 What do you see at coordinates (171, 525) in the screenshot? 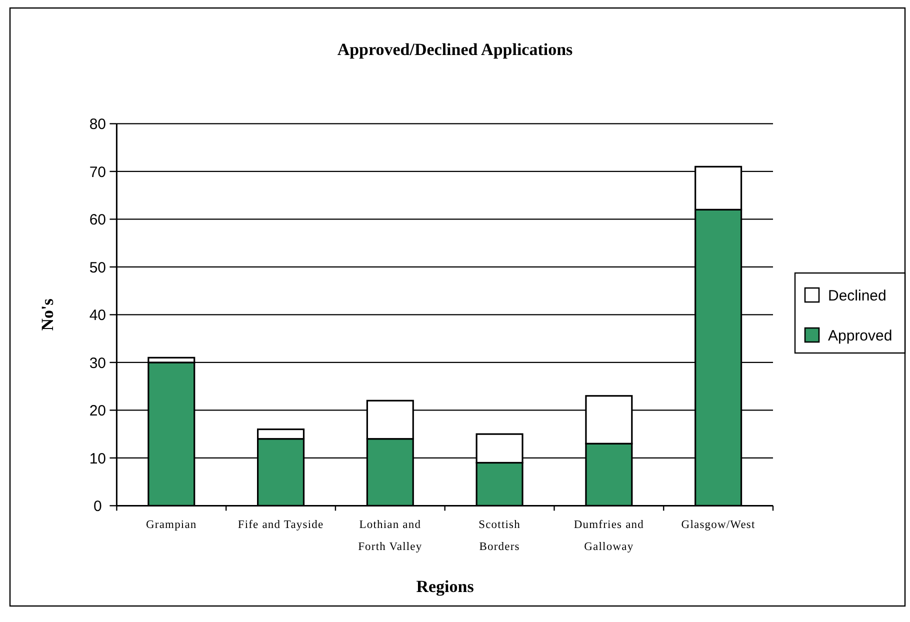
I see `x-tick-label: Grampian` at bounding box center [171, 525].